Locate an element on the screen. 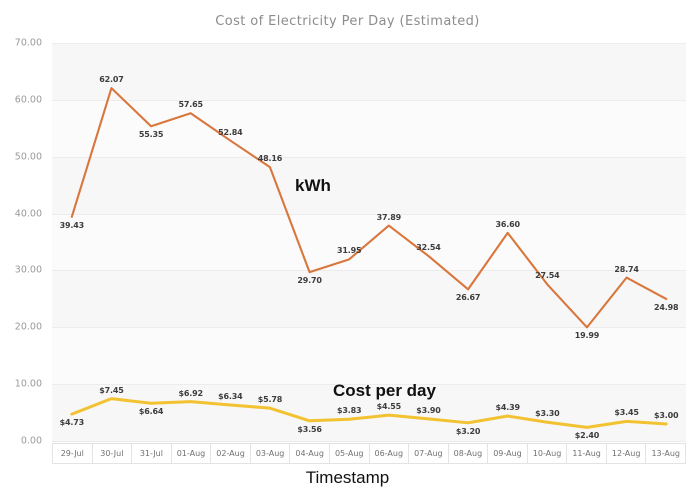 The width and height of the screenshot is (695, 500). data-point-label: 57.65 is located at coordinates (191, 105).